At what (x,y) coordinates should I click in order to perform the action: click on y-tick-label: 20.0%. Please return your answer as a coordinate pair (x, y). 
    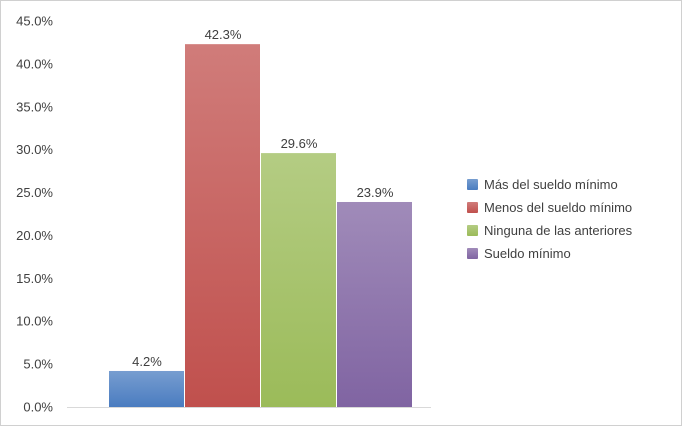
    Looking at the image, I should click on (34, 235).